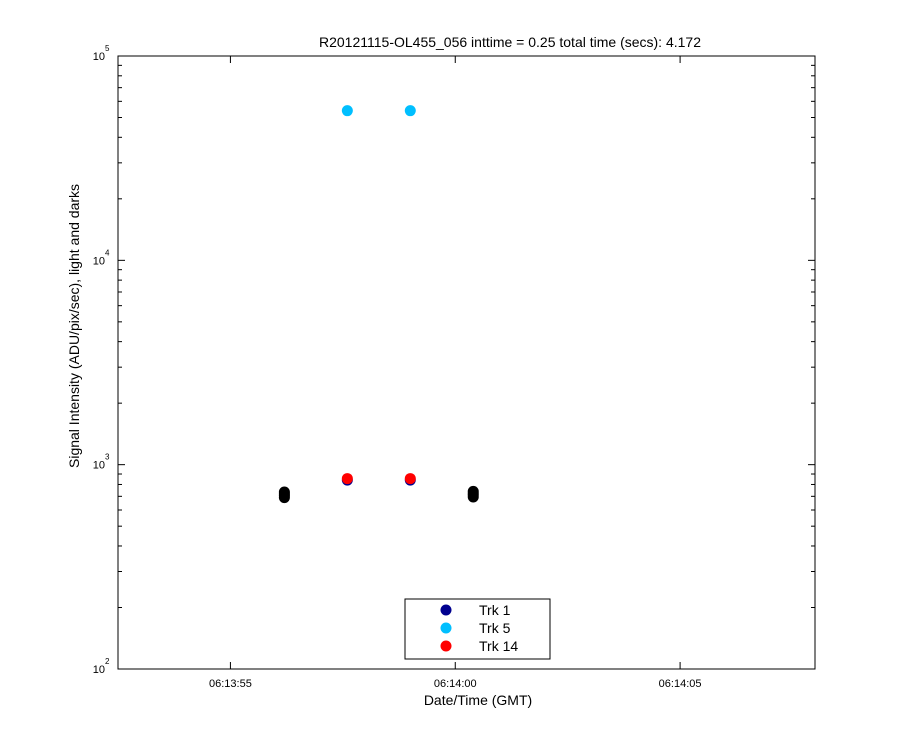 This screenshot has width=900, height=750. I want to click on x-tick-label: 06:14:00, so click(455, 684).